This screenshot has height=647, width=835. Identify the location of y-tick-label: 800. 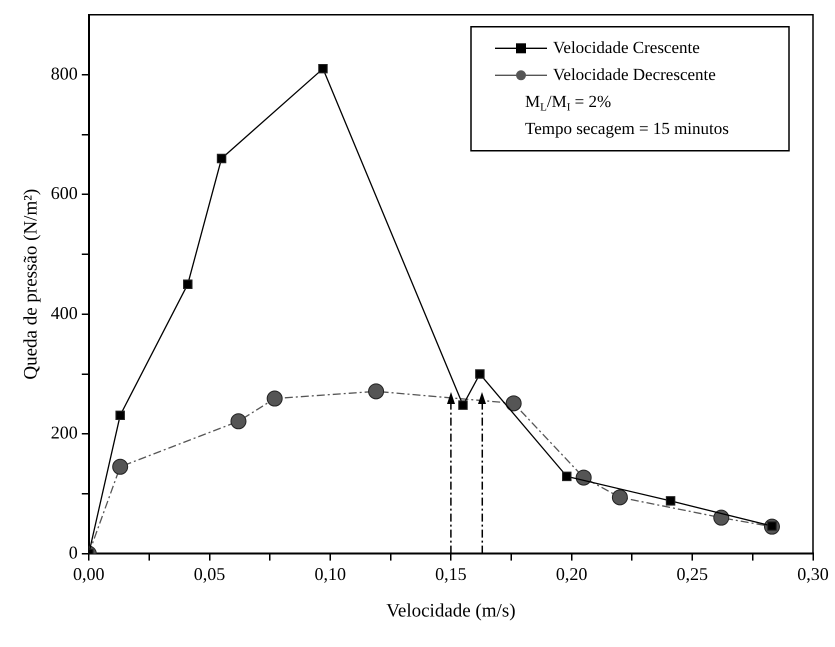
(64, 73).